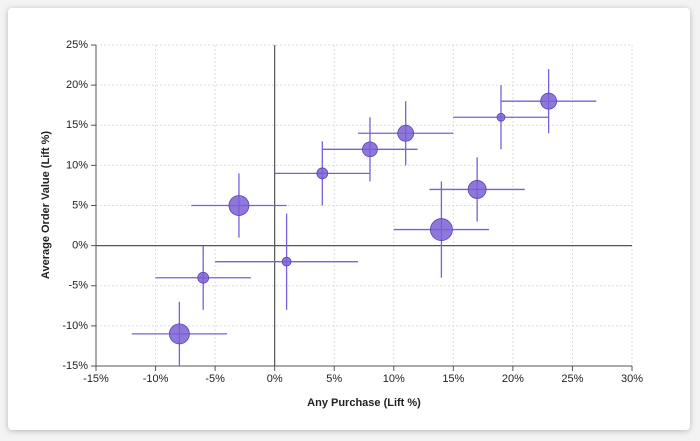  Describe the element at coordinates (334, 379) in the screenshot. I see `x-tick-label: 5%` at that location.